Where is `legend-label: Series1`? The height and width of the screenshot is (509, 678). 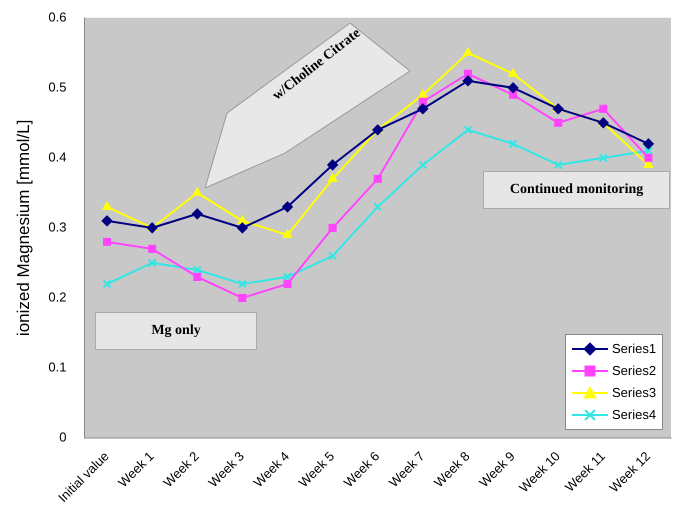
legend-label: Series1 is located at coordinates (634, 348).